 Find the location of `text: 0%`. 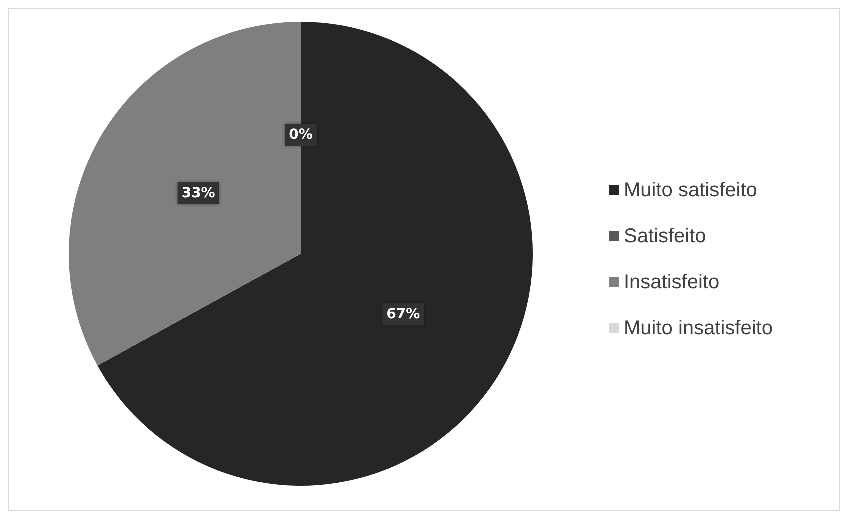

text: 0% is located at coordinates (301, 135).